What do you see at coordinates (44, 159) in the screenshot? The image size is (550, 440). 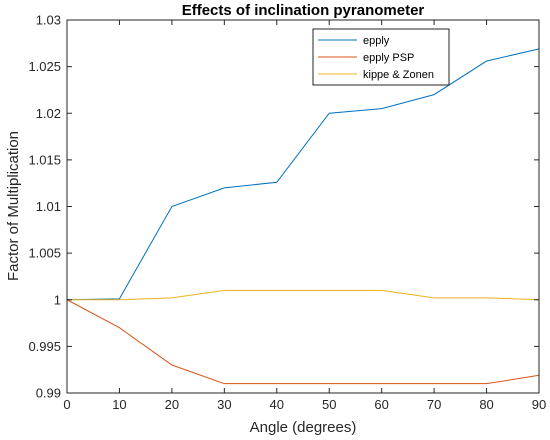 I see `y-tick-label: 1.015` at bounding box center [44, 159].